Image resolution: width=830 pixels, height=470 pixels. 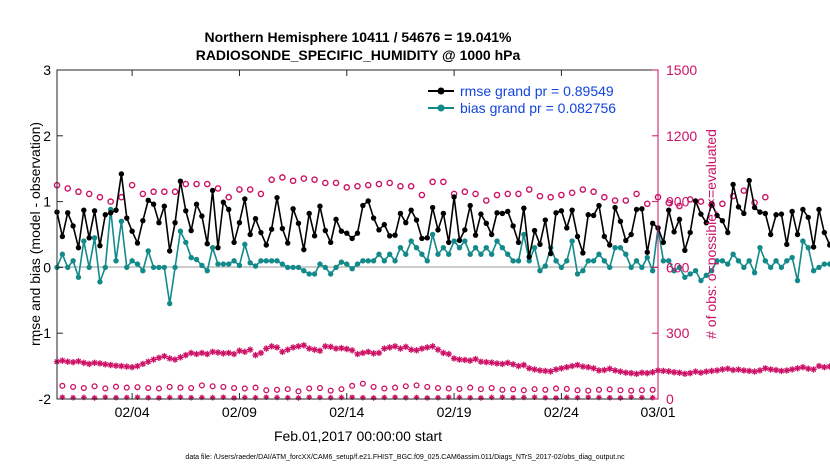 What do you see at coordinates (678, 202) in the screenshot?
I see `y-right-tick-label: 900` at bounding box center [678, 202].